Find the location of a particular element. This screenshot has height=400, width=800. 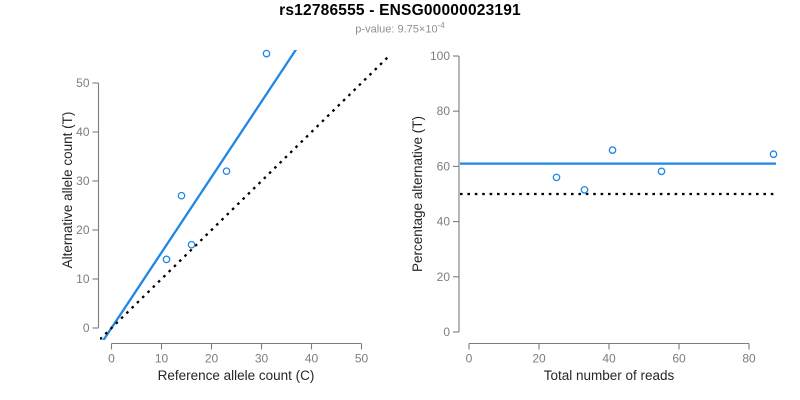

y-tick-label: 50 is located at coordinates (83, 83).